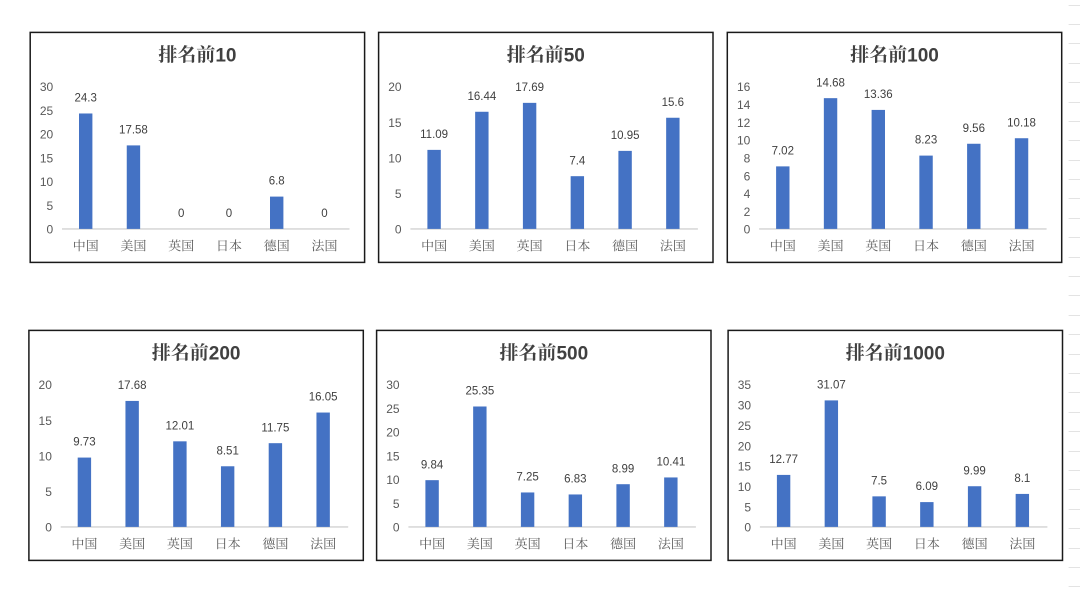 The width and height of the screenshot is (1080, 595). What do you see at coordinates (744, 123) in the screenshot?
I see `svg-text: 12` at bounding box center [744, 123].